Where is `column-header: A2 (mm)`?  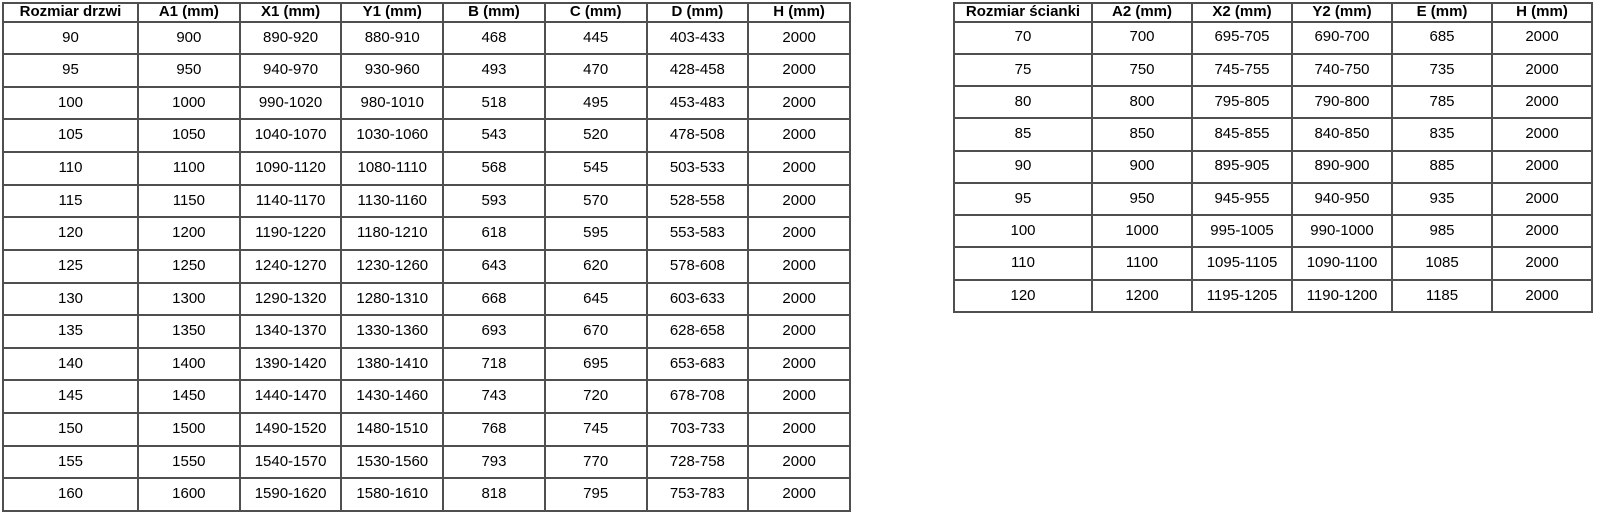 column-header: A2 (mm) is located at coordinates (1142, 12).